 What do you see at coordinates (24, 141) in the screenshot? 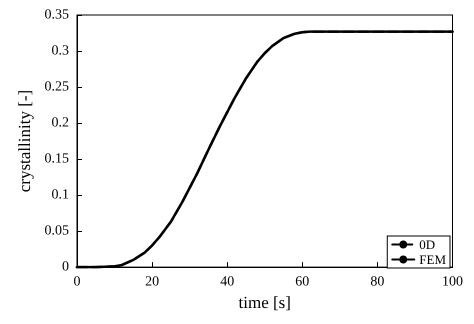
I see `y-axis-title: crystallinity [-]` at bounding box center [24, 141].